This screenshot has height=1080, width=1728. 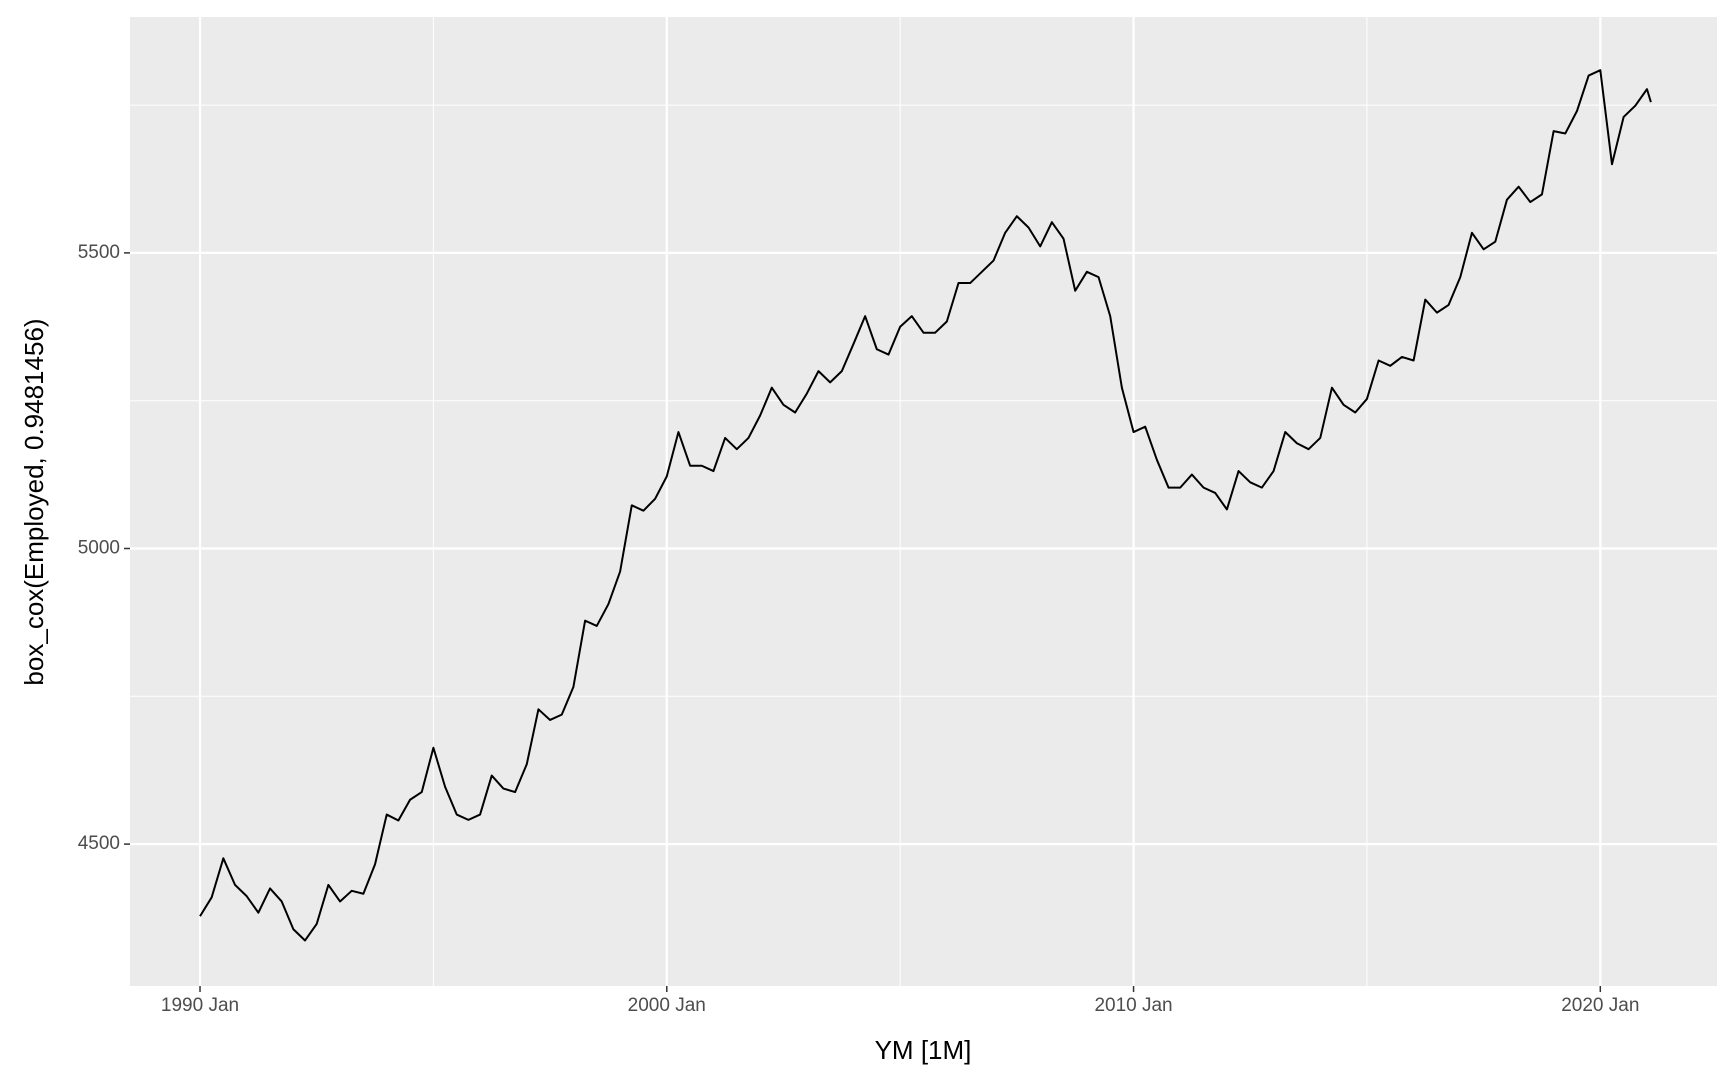 I want to click on x-tick-label: 2020 Jan, so click(x=1600, y=1005).